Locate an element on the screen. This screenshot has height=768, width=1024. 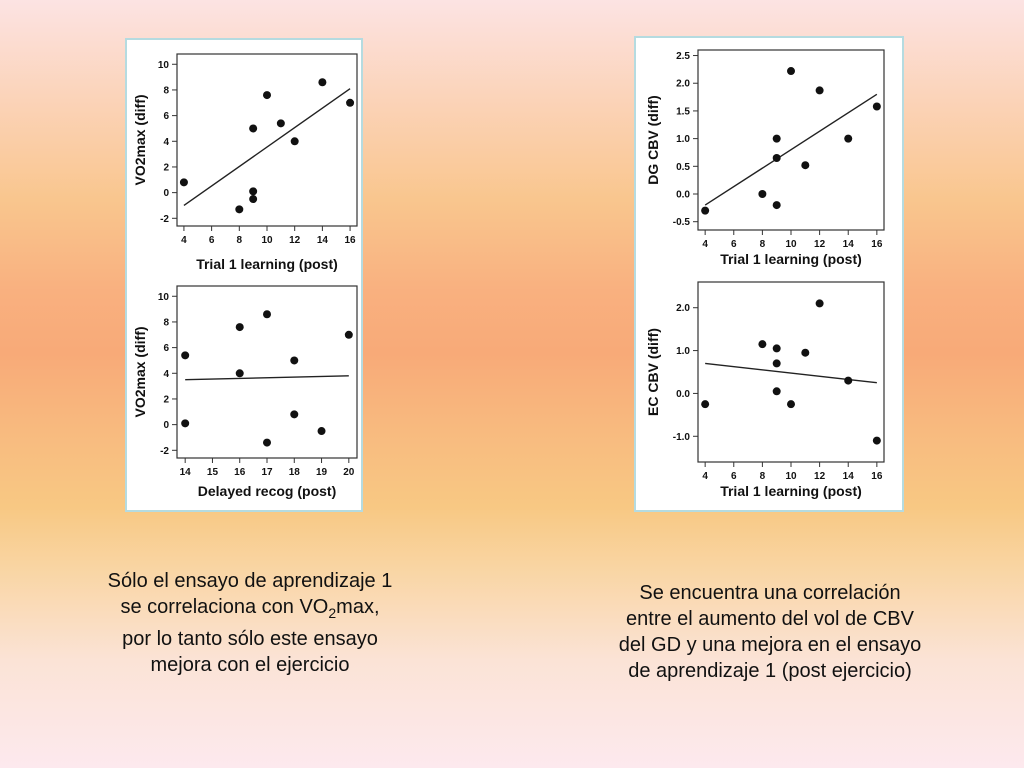
y-tick-label: 6 is located at coordinates (166, 348).